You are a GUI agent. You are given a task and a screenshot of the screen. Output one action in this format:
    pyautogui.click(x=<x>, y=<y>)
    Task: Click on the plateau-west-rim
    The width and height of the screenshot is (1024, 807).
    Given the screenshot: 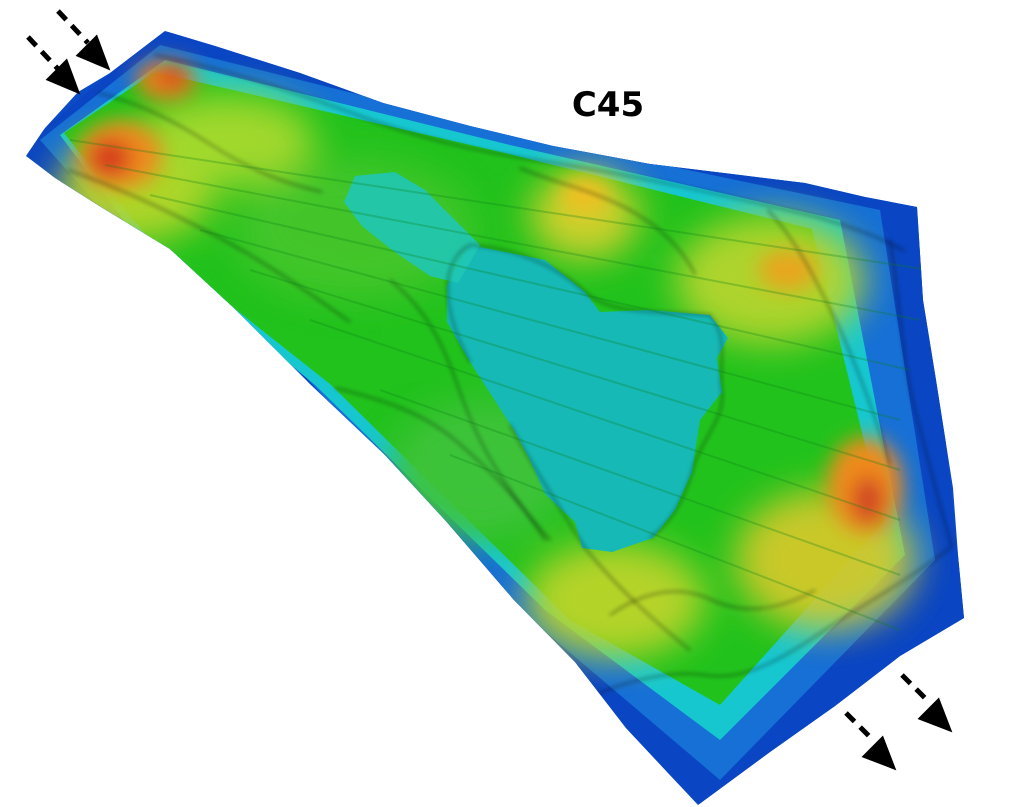 What is the action you would take?
    pyautogui.click(x=459, y=303)
    